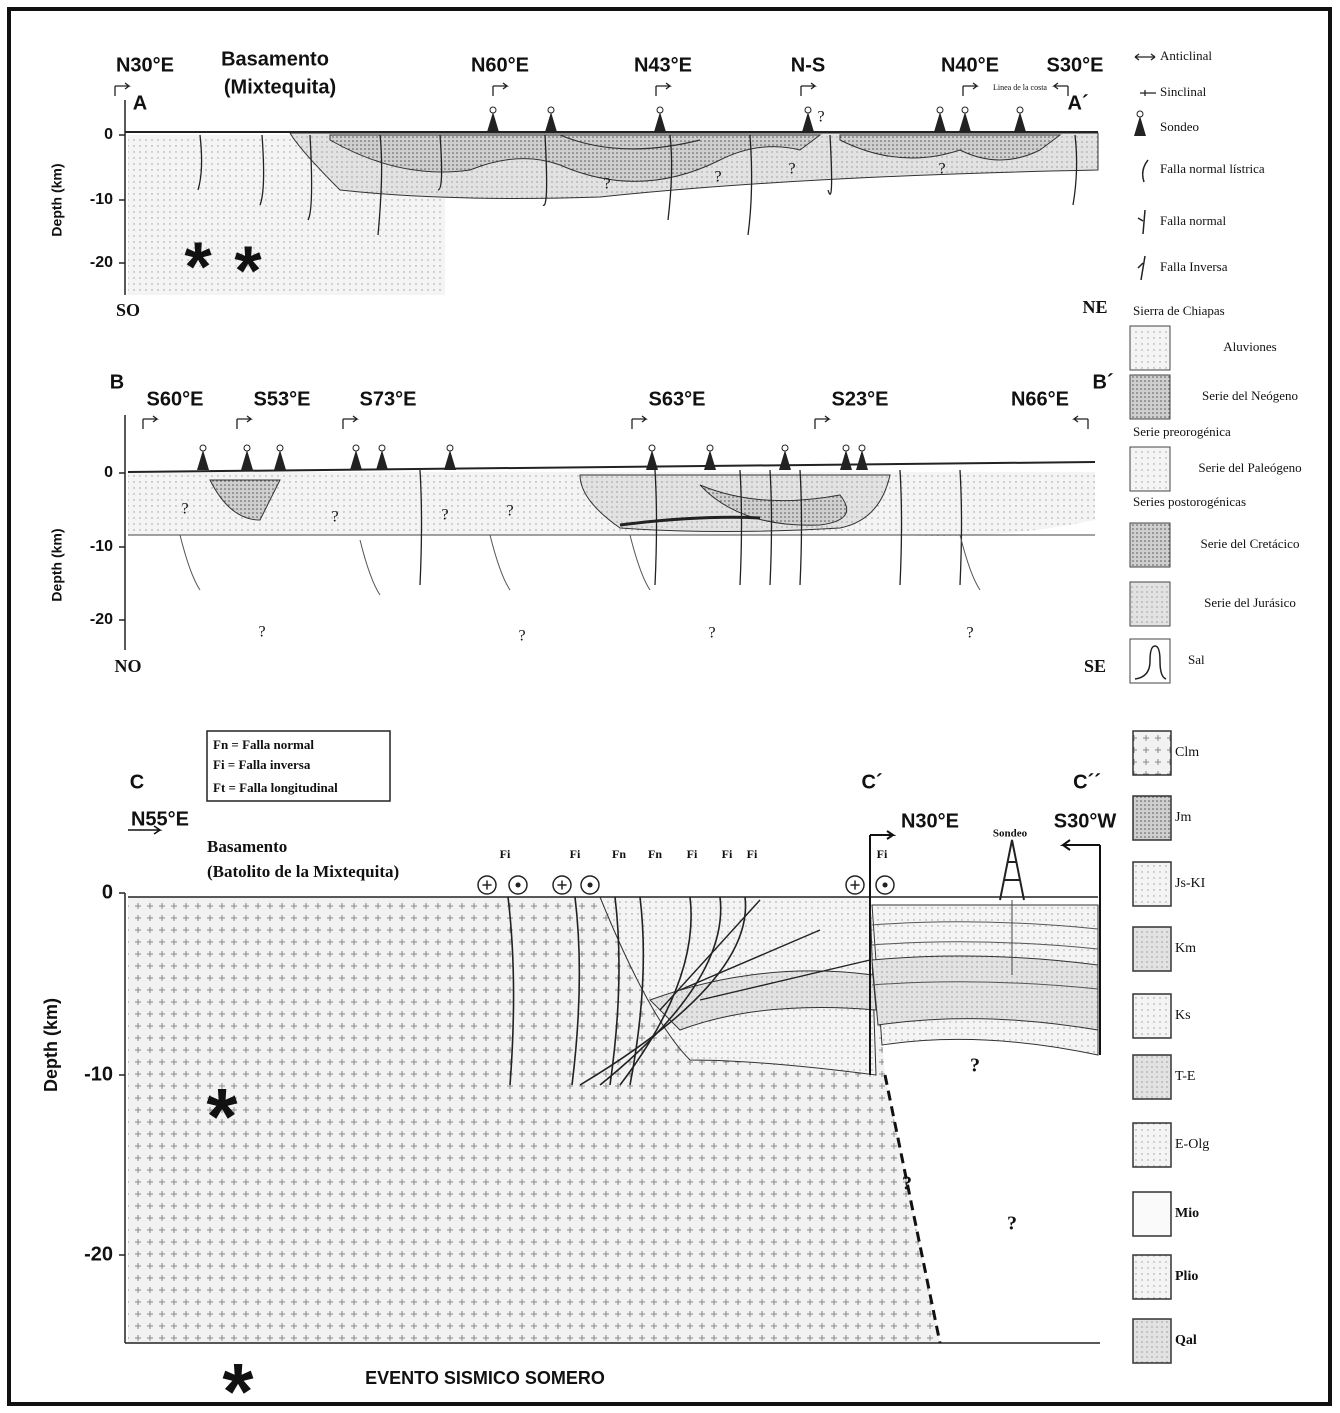  Describe the element at coordinates (855, 885) in the screenshot. I see `fault-motion-sign` at that location.